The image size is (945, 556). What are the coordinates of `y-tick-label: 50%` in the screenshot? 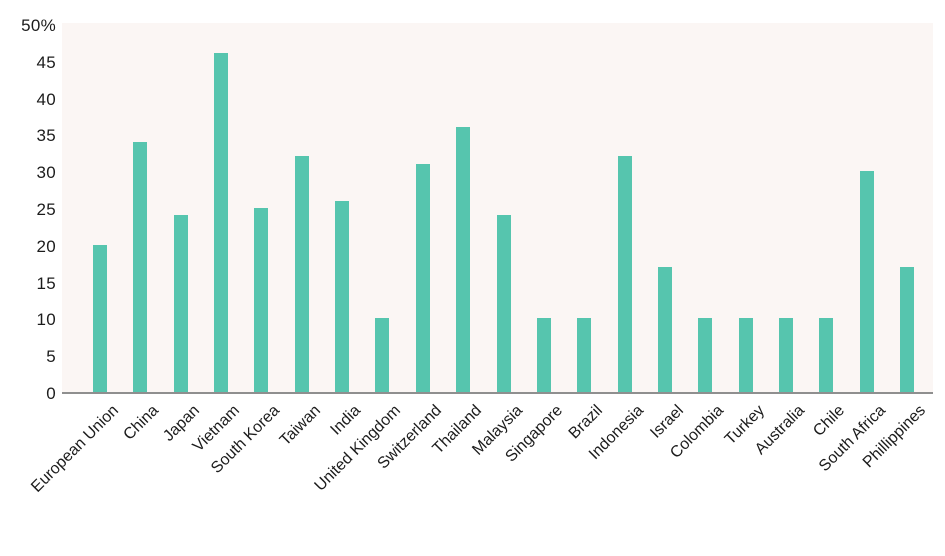 It's located at (38, 25).